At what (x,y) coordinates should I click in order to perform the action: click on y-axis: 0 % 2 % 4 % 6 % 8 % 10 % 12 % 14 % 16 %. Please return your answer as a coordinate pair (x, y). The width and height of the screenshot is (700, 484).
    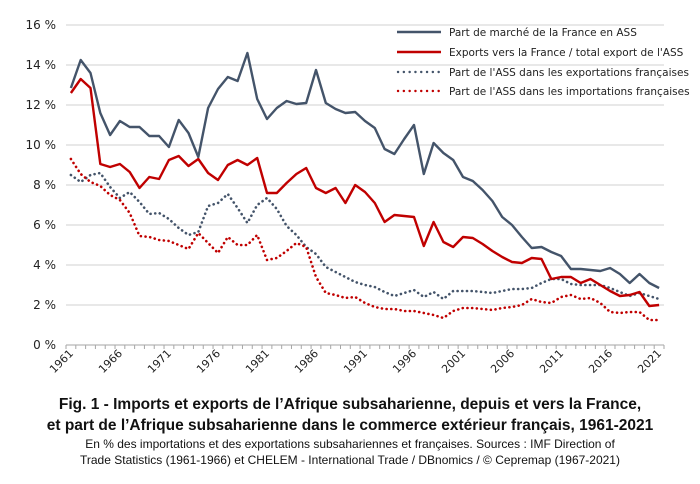
    Looking at the image, I should click on (41, 185).